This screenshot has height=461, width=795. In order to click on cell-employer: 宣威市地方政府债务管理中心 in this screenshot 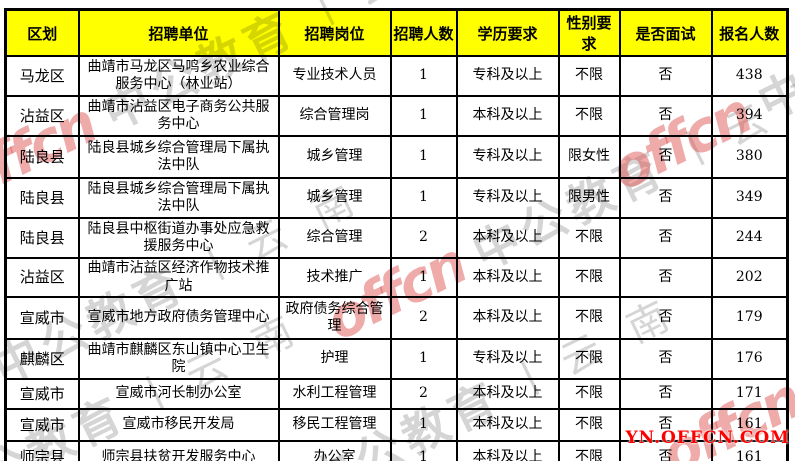, I will do `click(178, 318)`.